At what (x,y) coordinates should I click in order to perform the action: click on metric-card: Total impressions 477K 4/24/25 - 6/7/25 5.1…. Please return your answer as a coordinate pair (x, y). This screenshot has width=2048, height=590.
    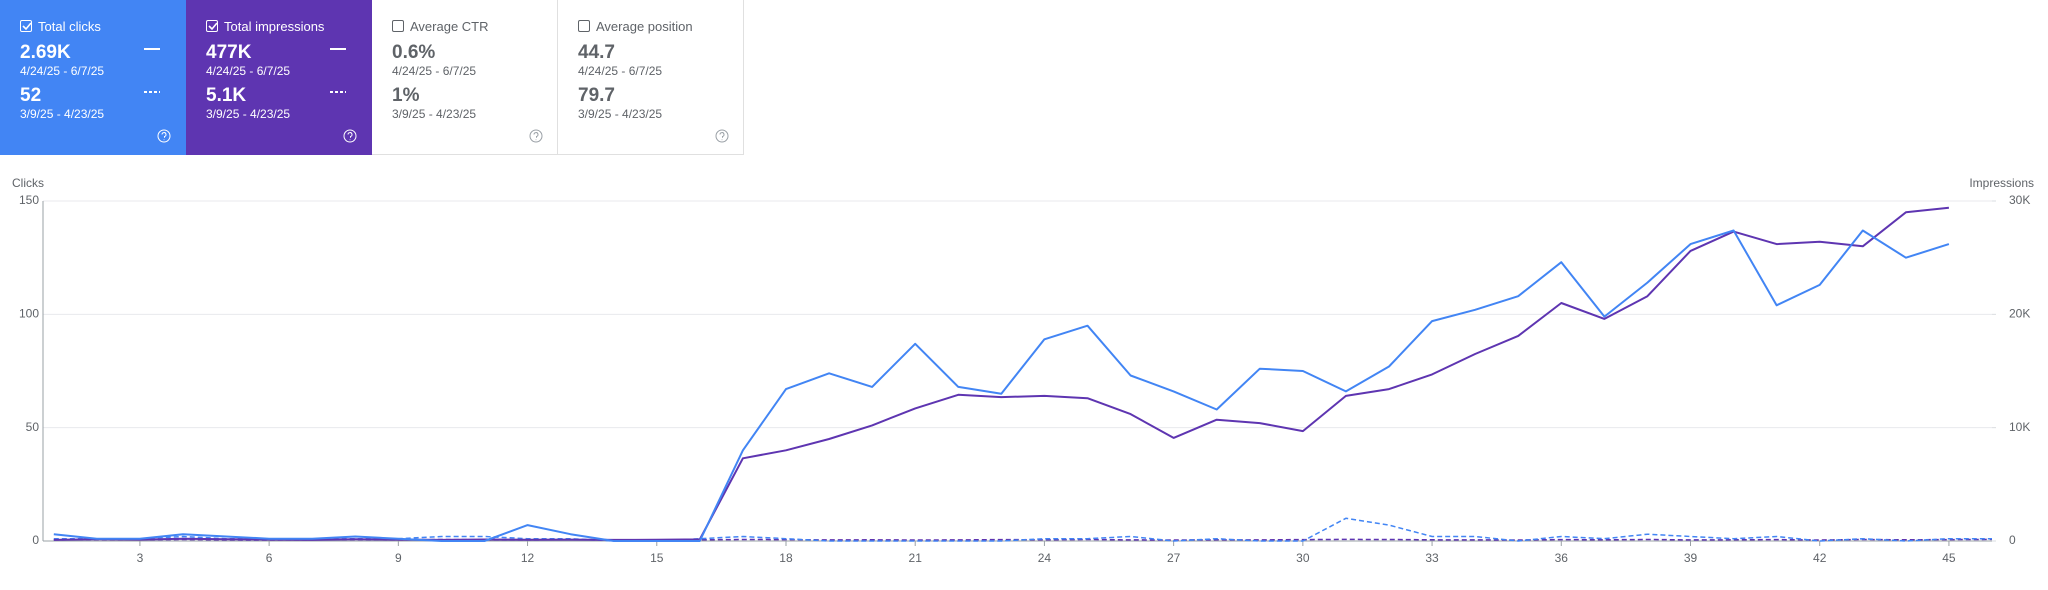
    Looking at the image, I should click on (279, 77).